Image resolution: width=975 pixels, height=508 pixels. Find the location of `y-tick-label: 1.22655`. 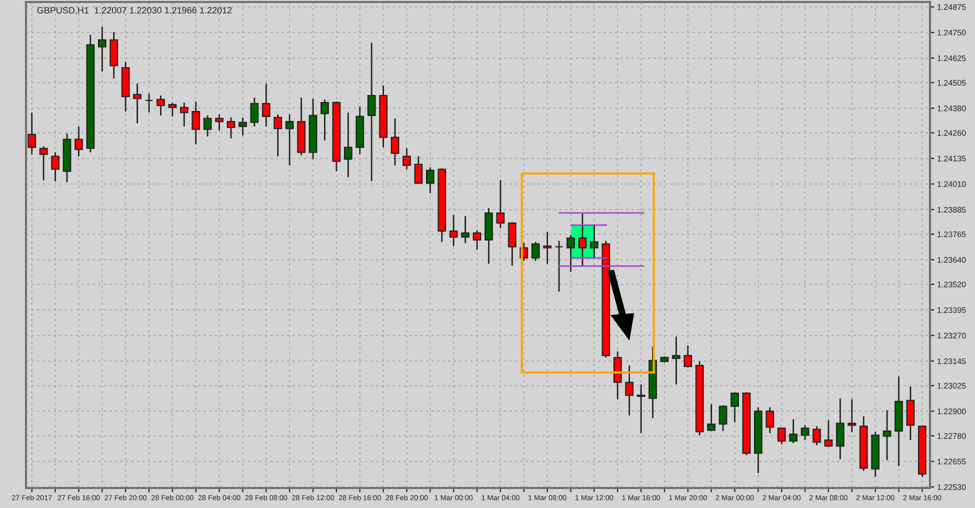

y-tick-label: 1.22655 is located at coordinates (952, 461).